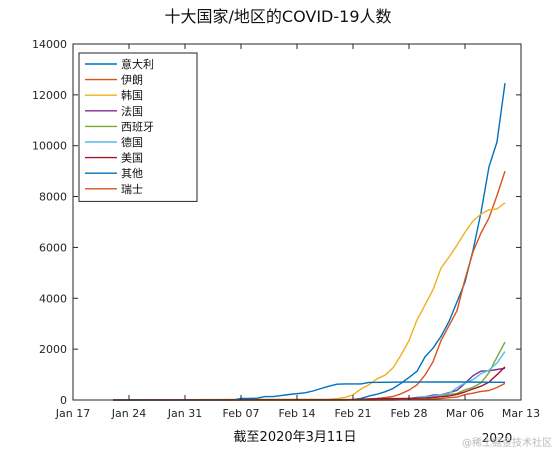  Describe the element at coordinates (49, 146) in the screenshot. I see `y-tick-label: 10000` at that location.